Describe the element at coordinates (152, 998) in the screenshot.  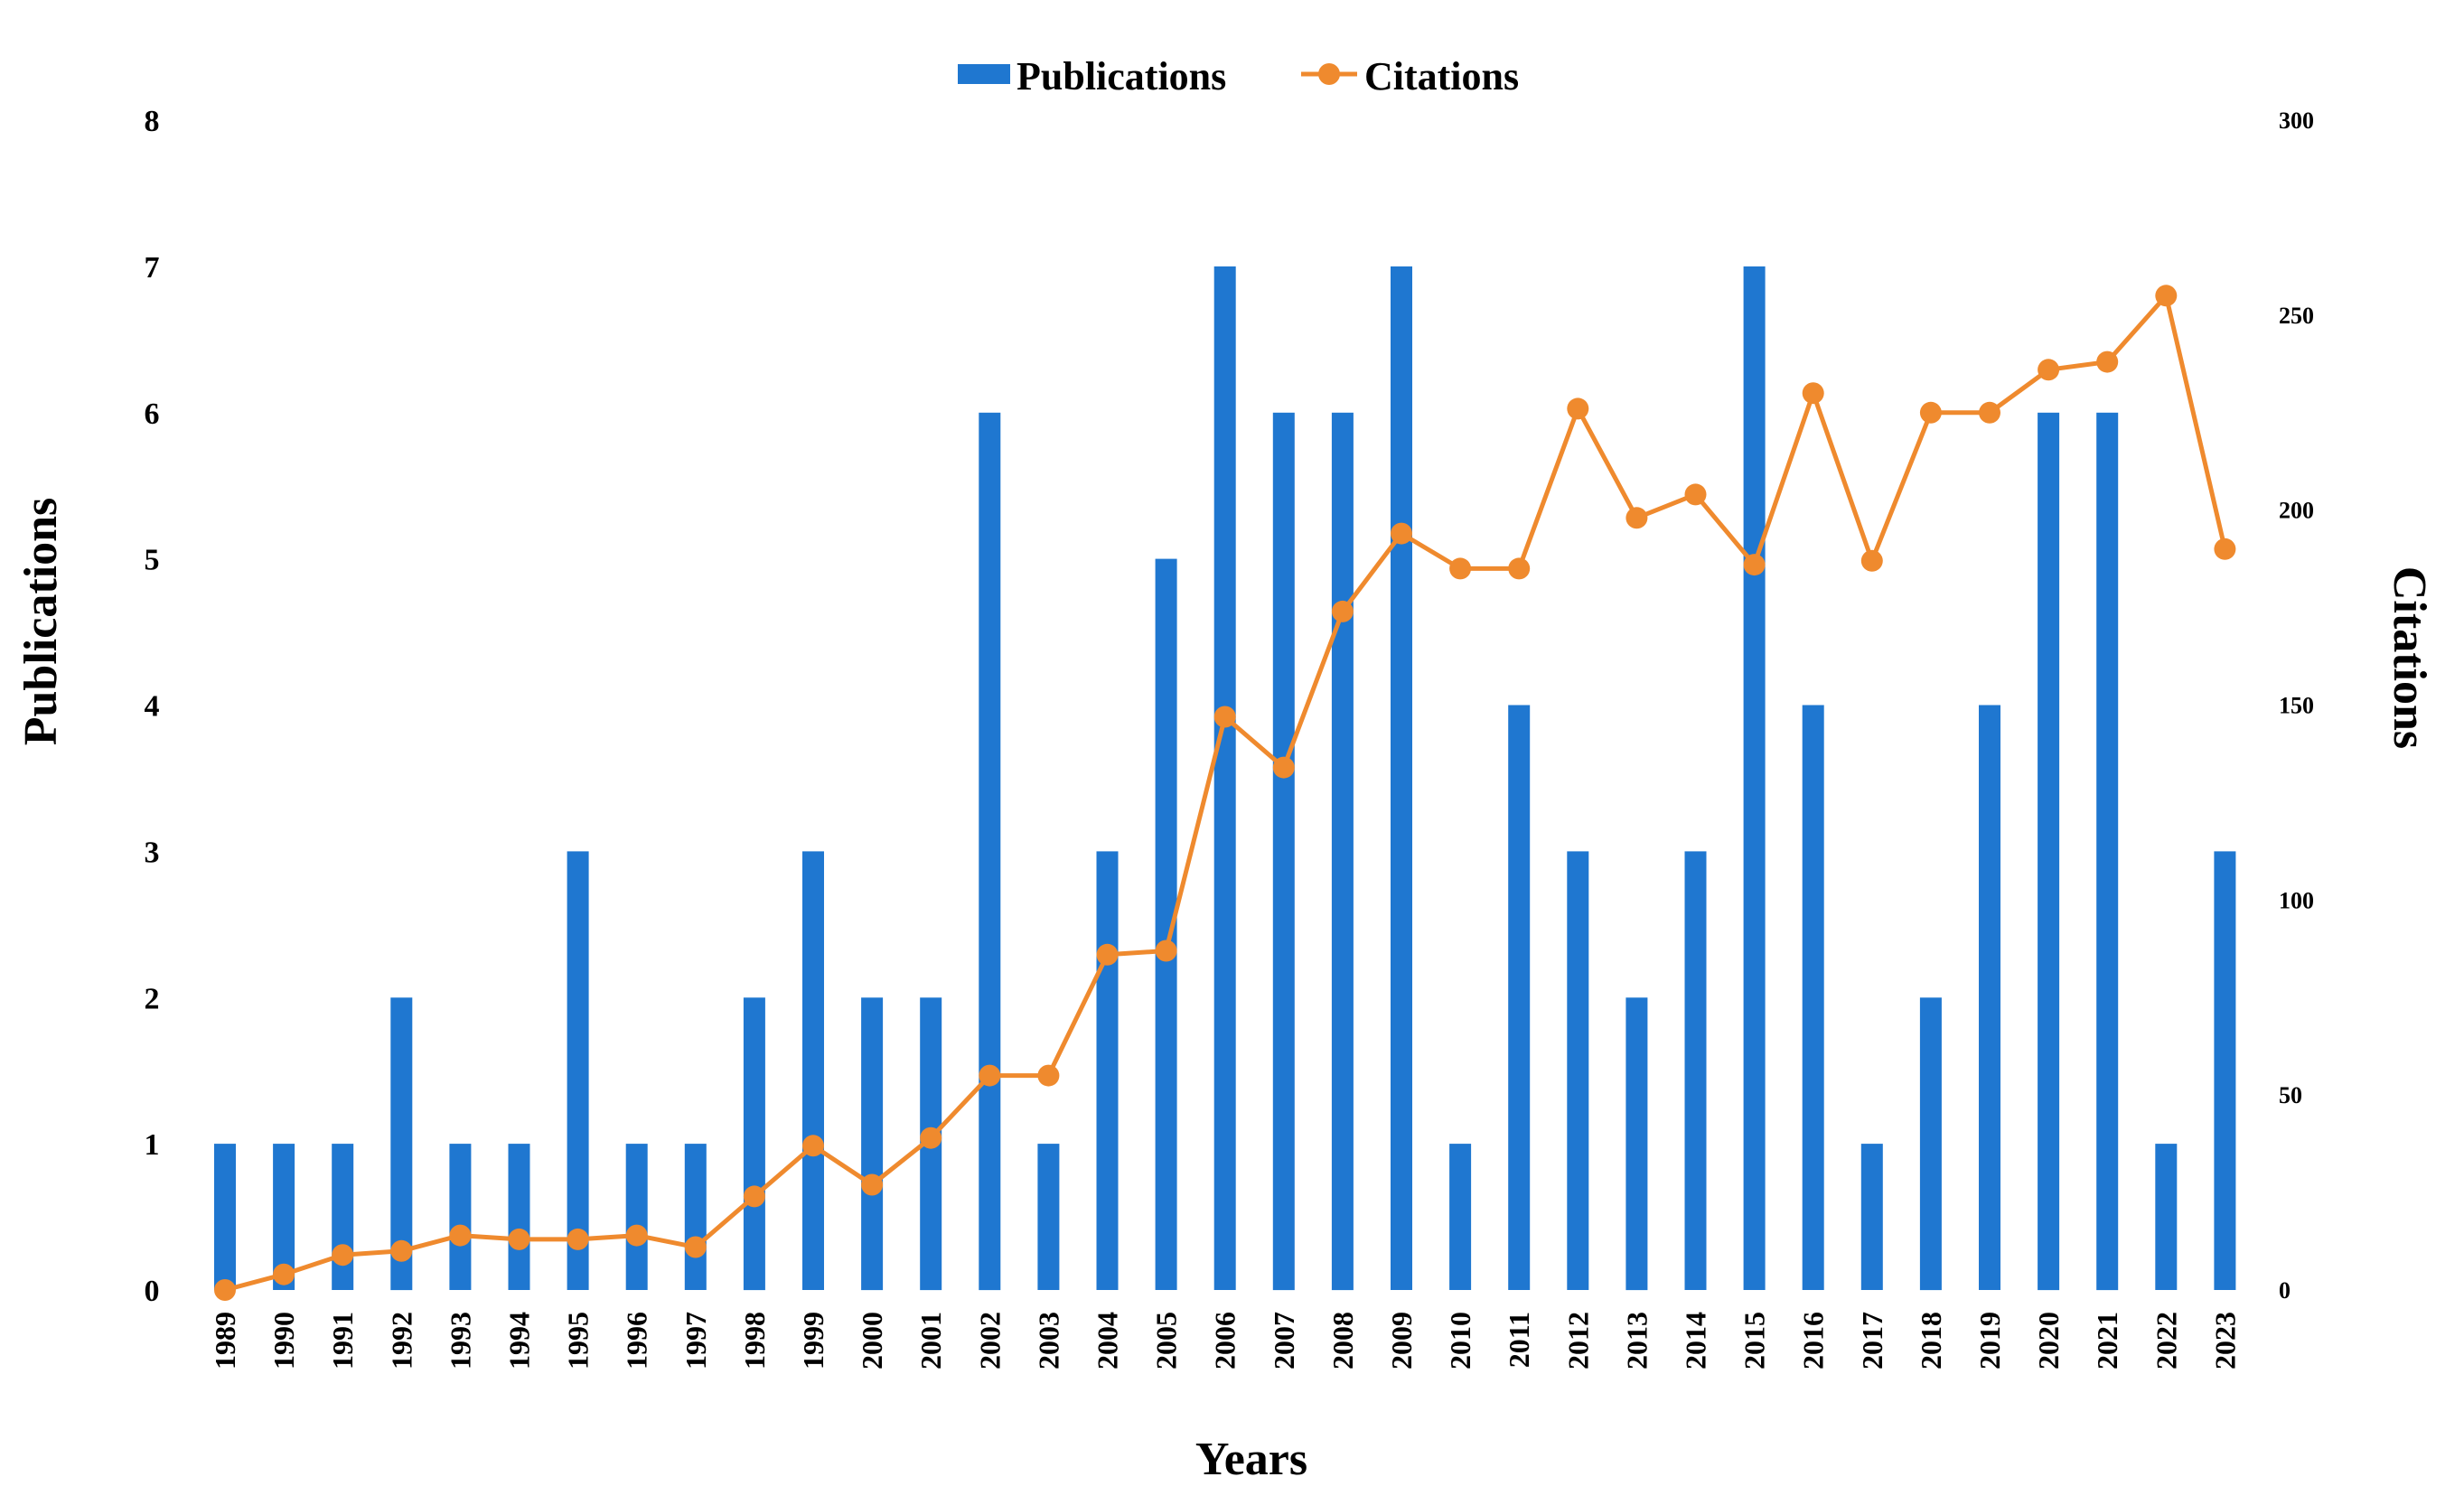
I see `left-tick-label: 2` at that location.